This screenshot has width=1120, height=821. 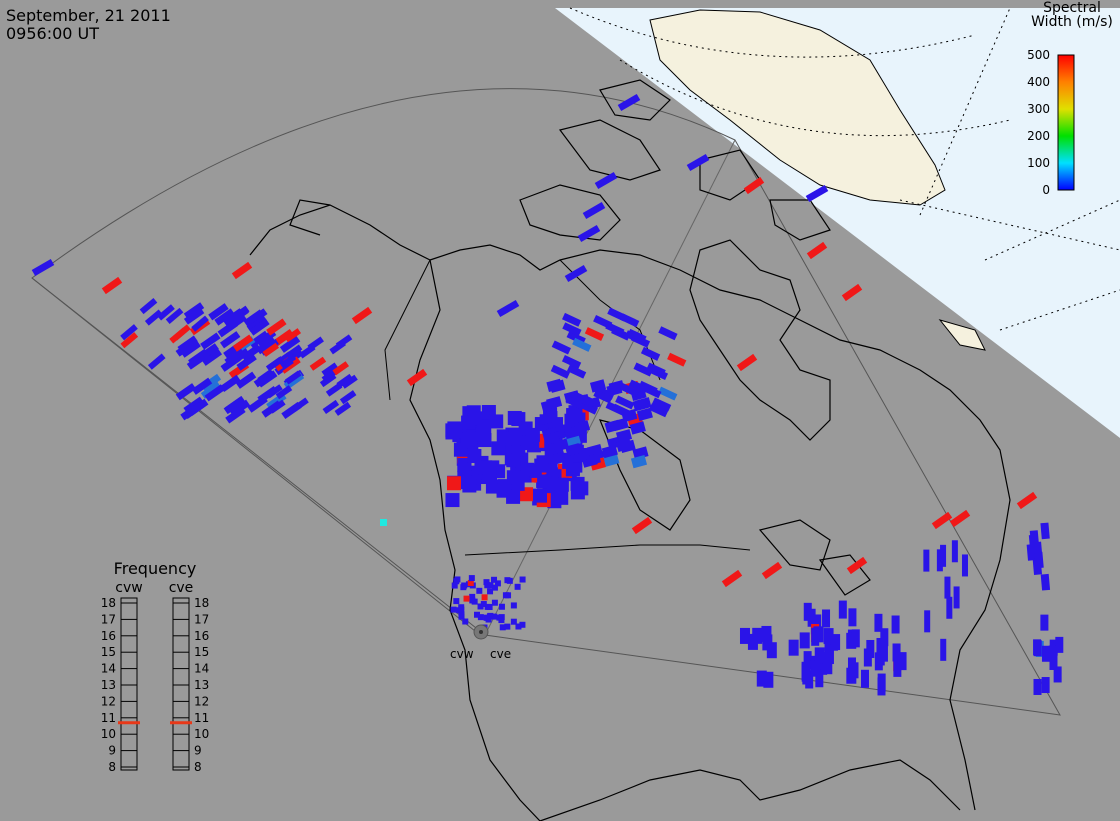 I want to click on colorbar-tick-label: 500, so click(x=1038, y=55).